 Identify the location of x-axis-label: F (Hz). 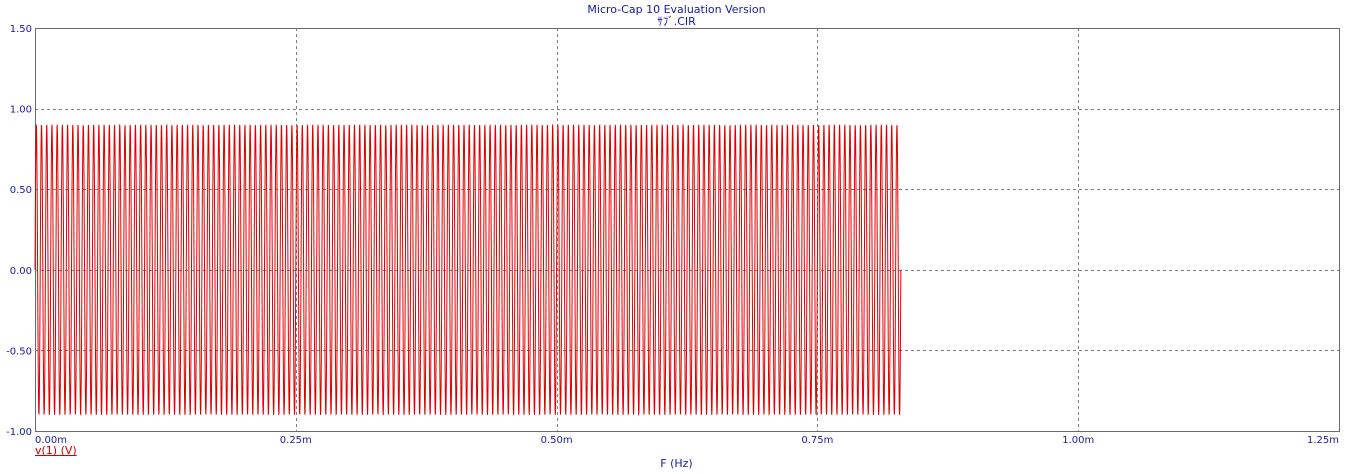
(676, 463).